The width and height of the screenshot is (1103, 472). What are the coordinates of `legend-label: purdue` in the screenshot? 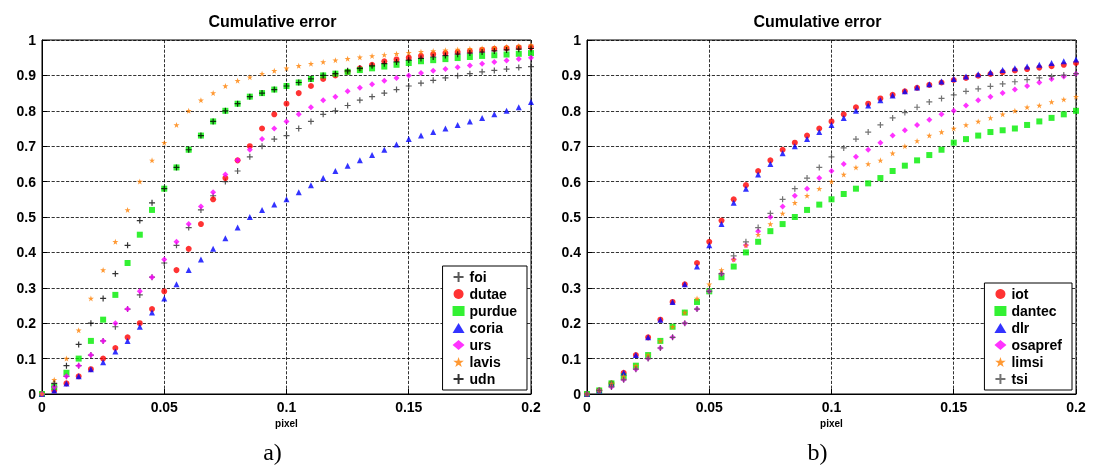 It's located at (493, 311).